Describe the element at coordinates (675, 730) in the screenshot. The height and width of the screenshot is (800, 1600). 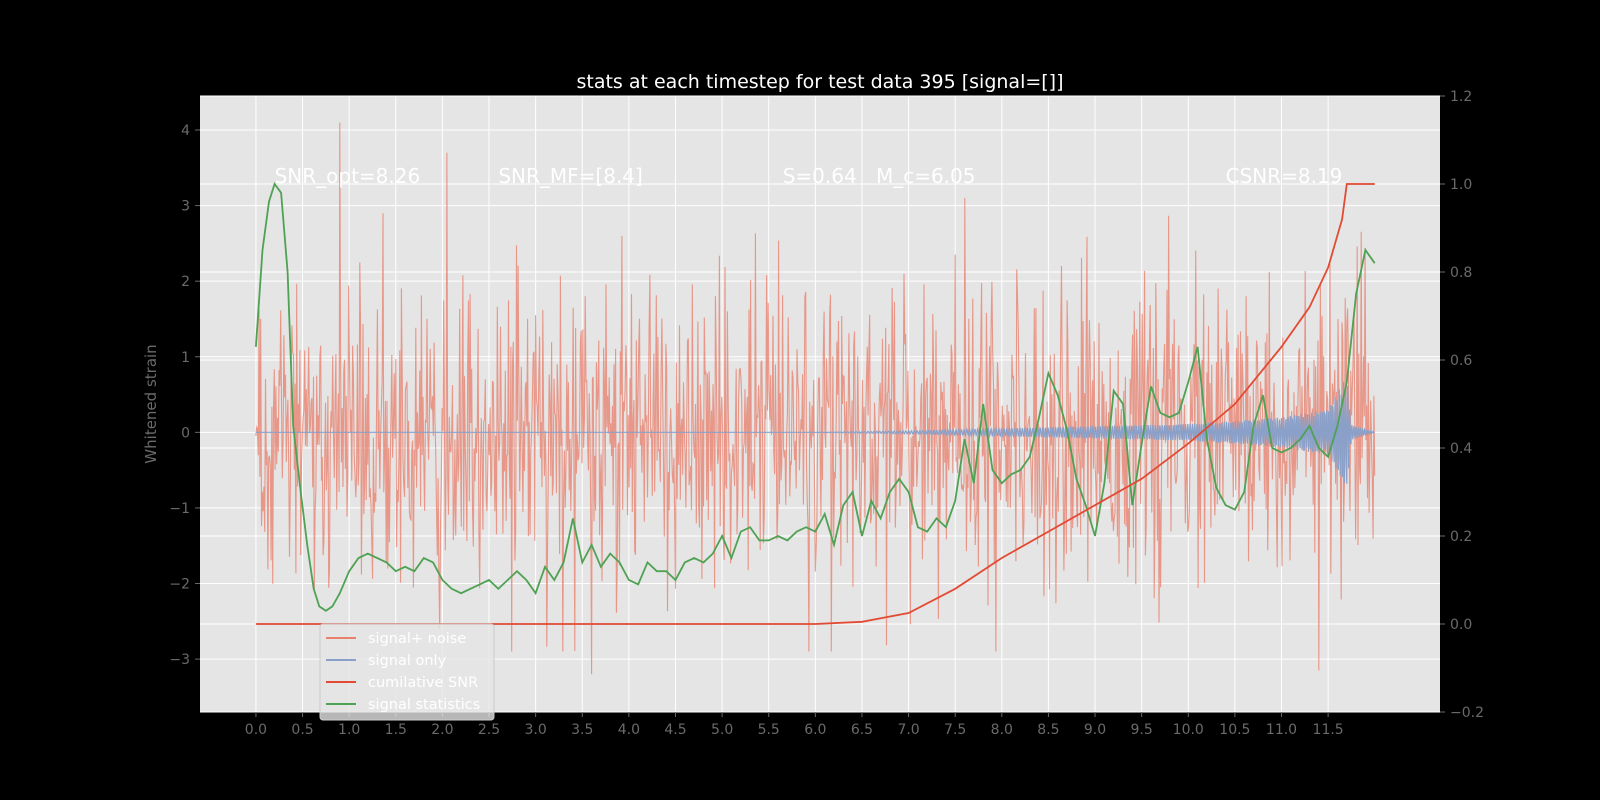
I see `x-tick-label: 4.5` at that location.